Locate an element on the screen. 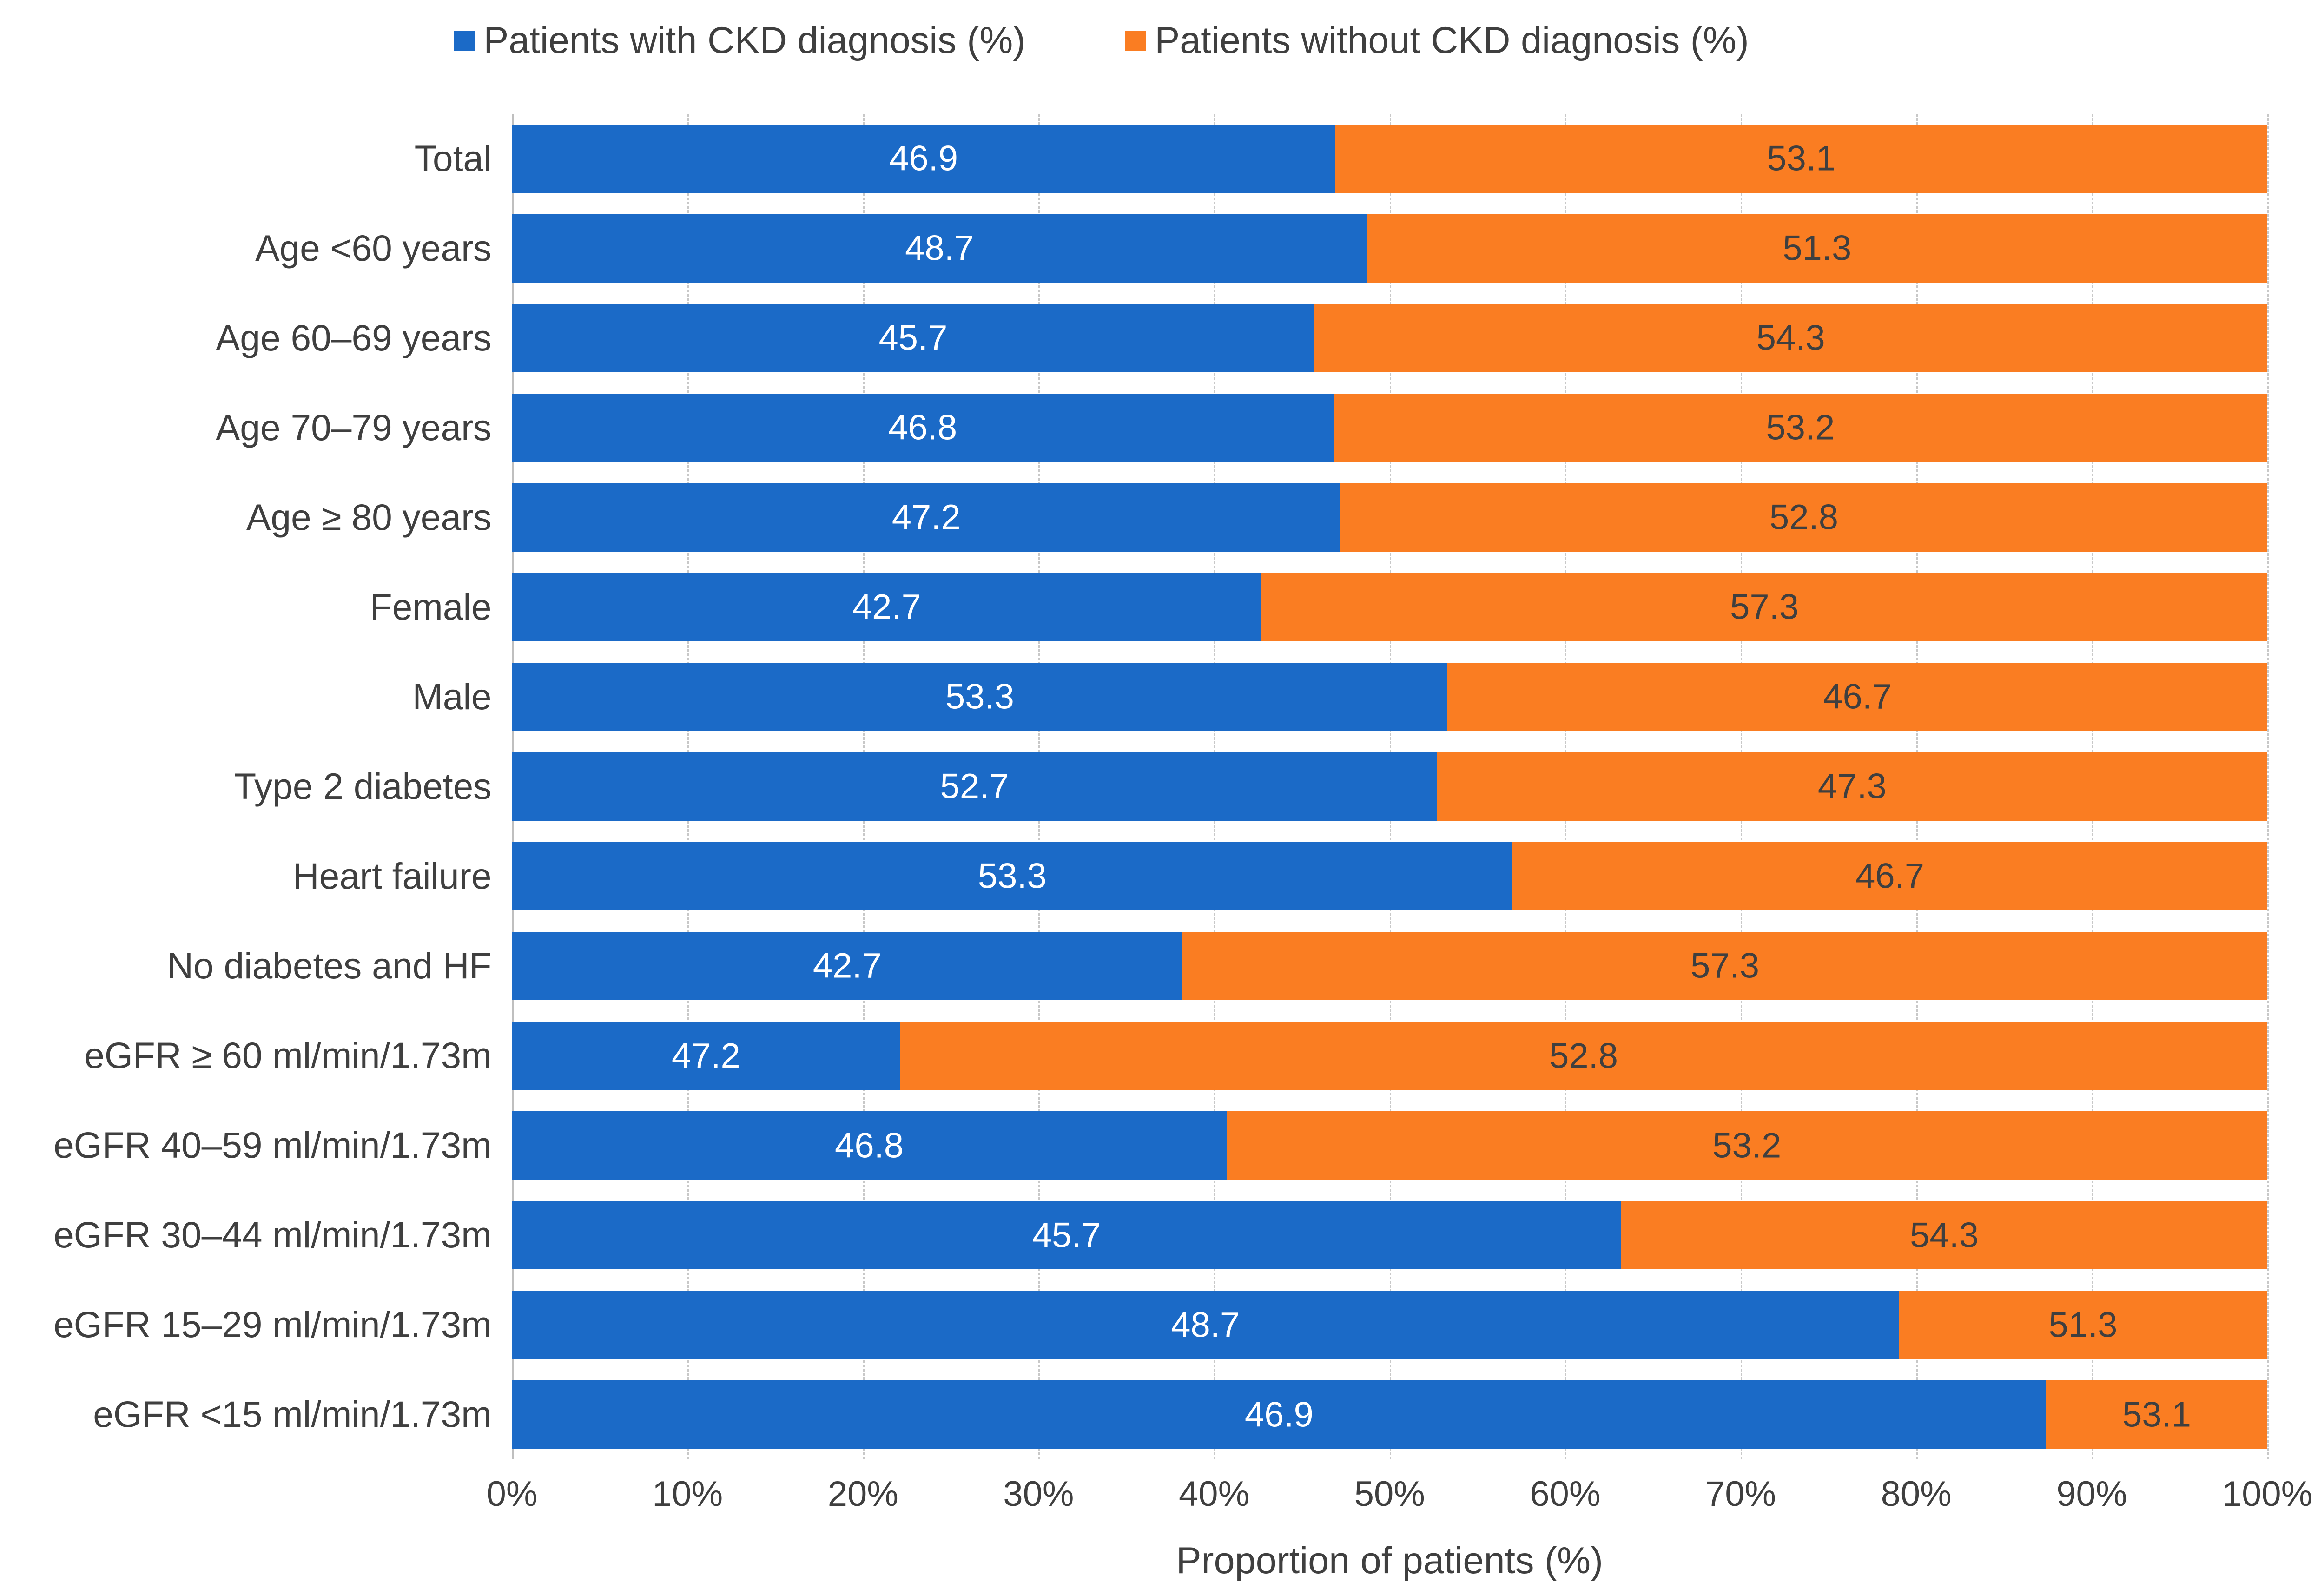  category-label: Age 70–79 years is located at coordinates (353, 428).